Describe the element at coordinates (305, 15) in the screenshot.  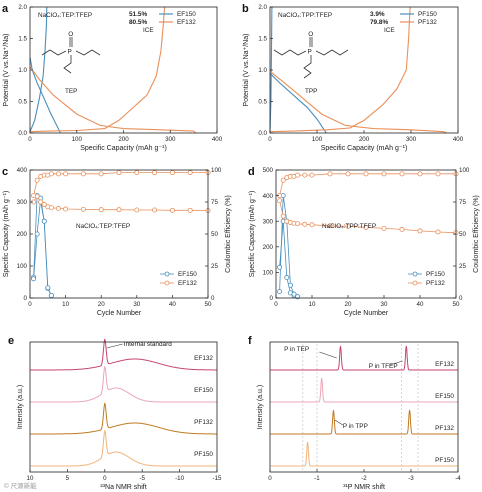
I see `panel-b-legend-title: NaClO₄:TPP:TFEP` at that location.